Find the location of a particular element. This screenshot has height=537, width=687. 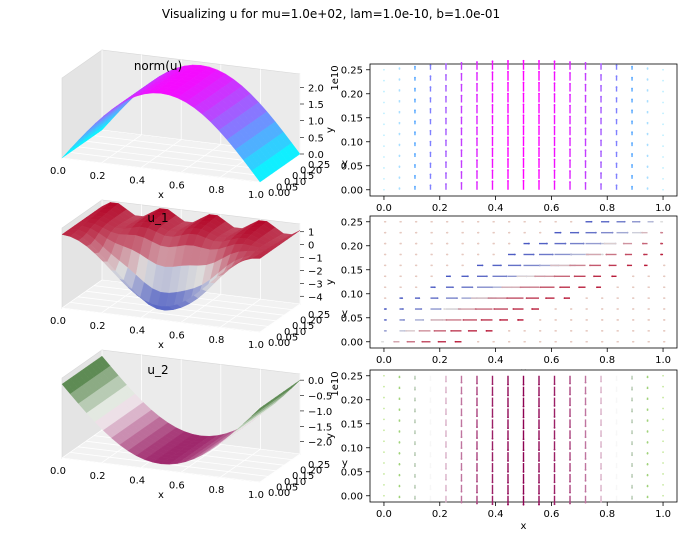

x-tick-label: 0.0 is located at coordinates (58, 321).